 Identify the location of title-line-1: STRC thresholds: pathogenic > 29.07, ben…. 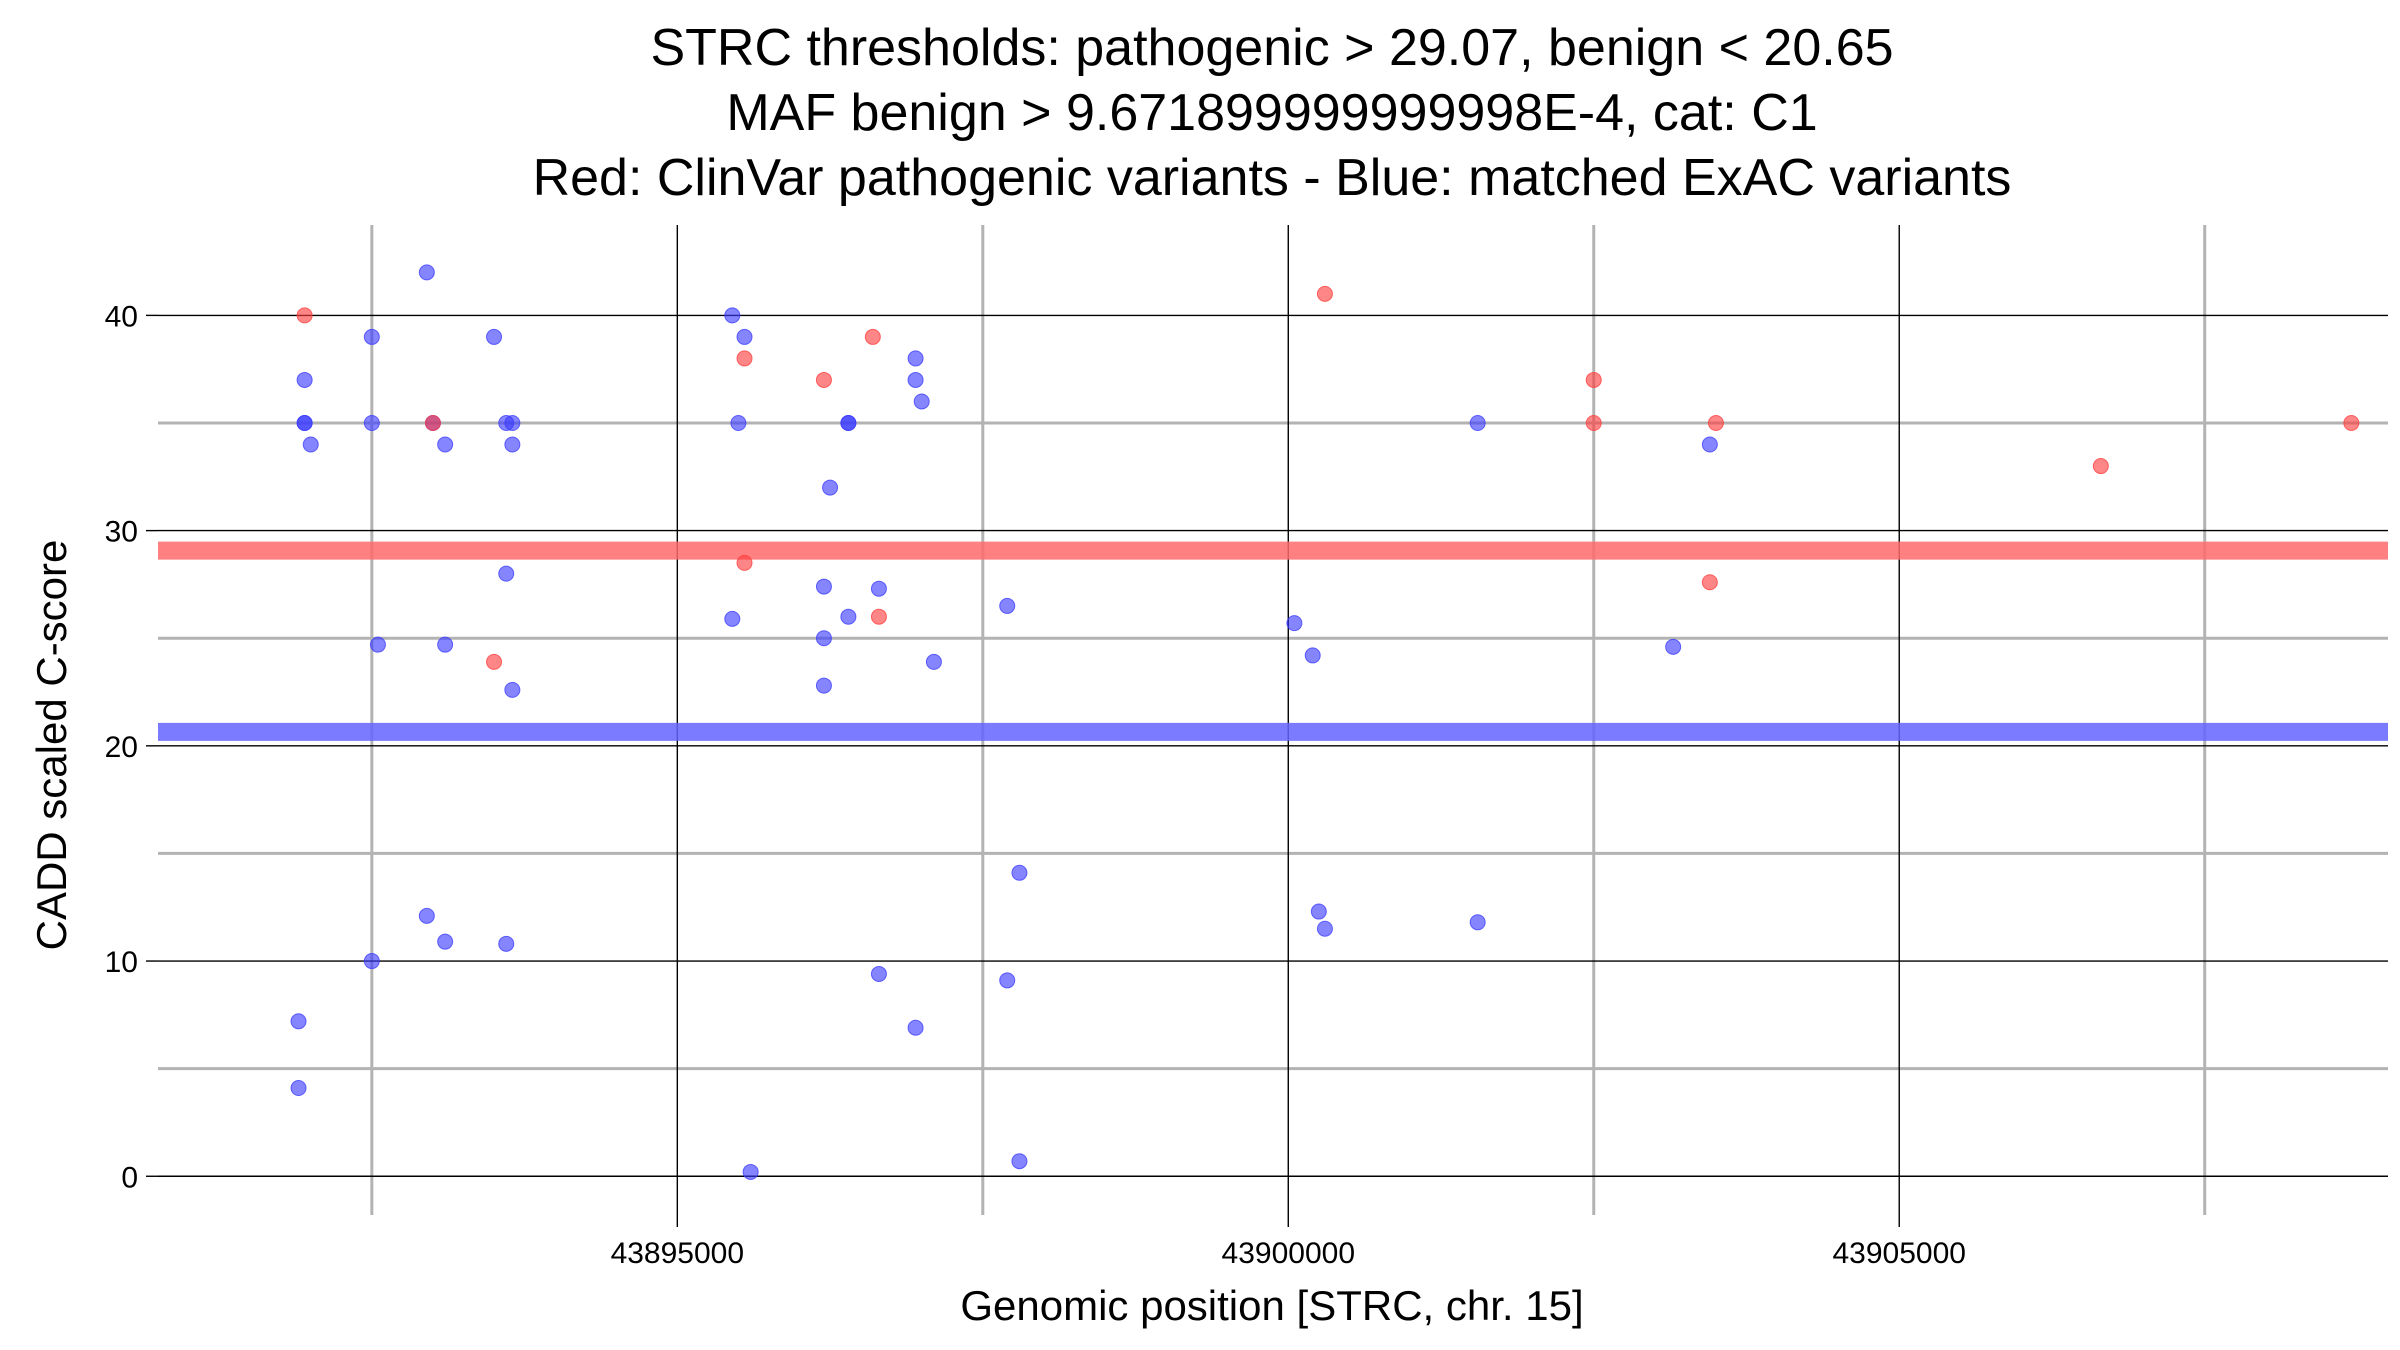
(1271, 48).